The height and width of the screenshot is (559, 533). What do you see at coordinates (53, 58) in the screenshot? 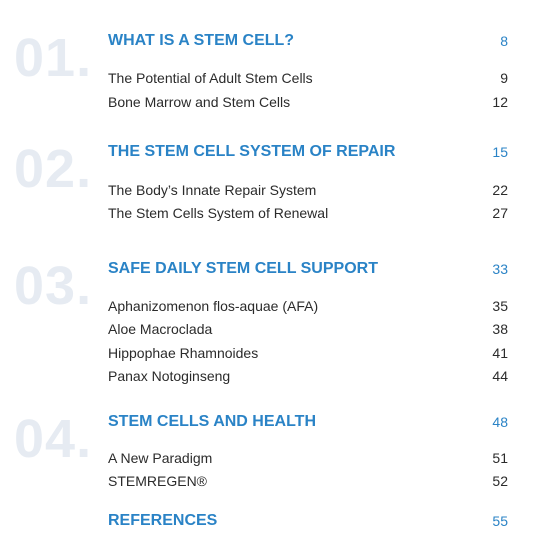
I see `section-number: 01.` at bounding box center [53, 58].